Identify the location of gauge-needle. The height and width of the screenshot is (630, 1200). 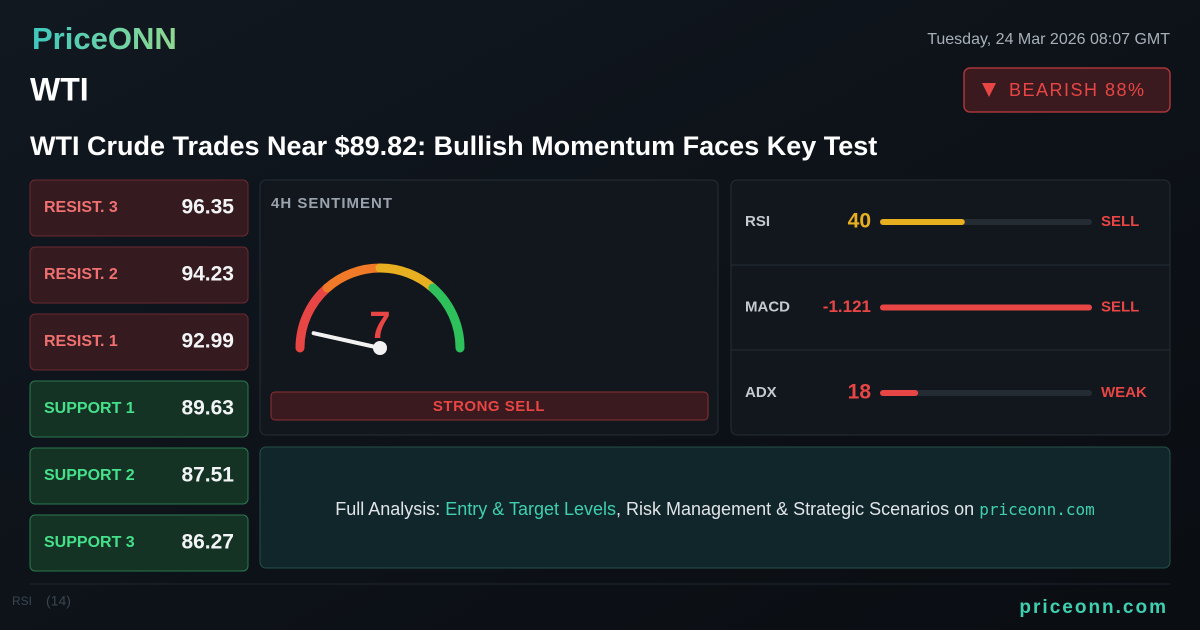
(346, 340).